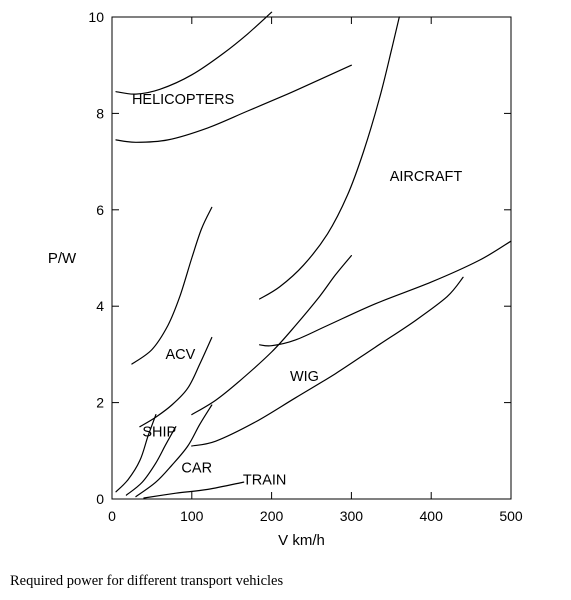 This screenshot has width=571, height=600. What do you see at coordinates (112, 516) in the screenshot?
I see `x-tick-label: 0` at bounding box center [112, 516].